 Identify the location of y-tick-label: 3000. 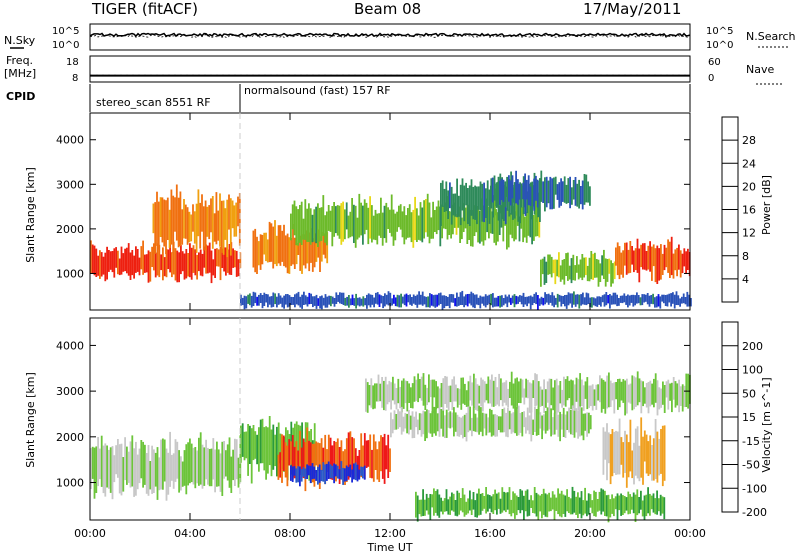
(70, 184).